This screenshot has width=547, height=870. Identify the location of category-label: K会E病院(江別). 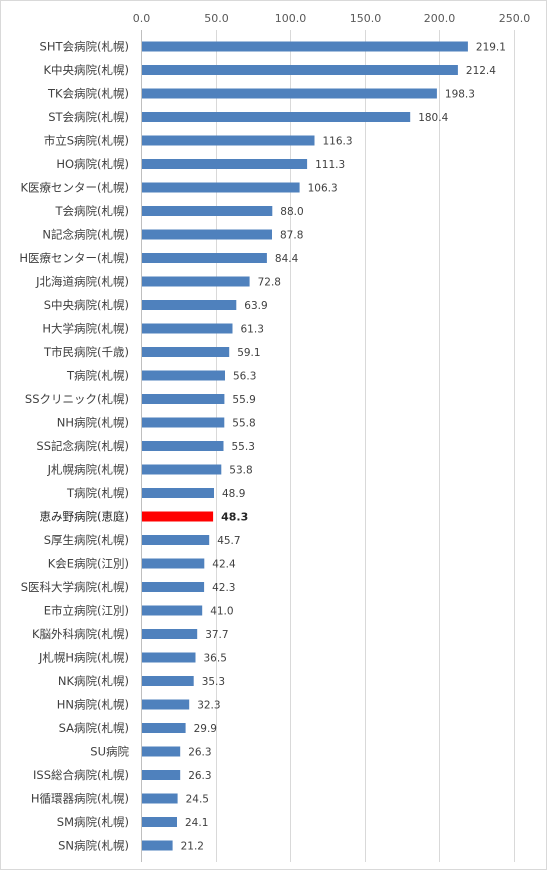
(88, 564).